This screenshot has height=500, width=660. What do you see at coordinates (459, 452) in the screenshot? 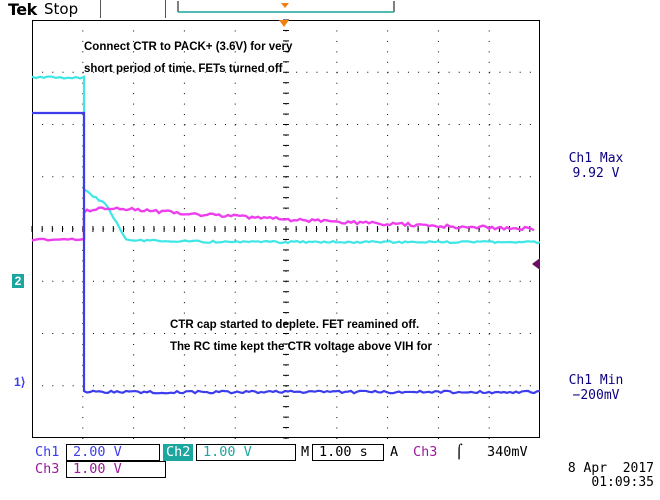
I see `trigger-slope-icon: ⌠` at bounding box center [459, 452].